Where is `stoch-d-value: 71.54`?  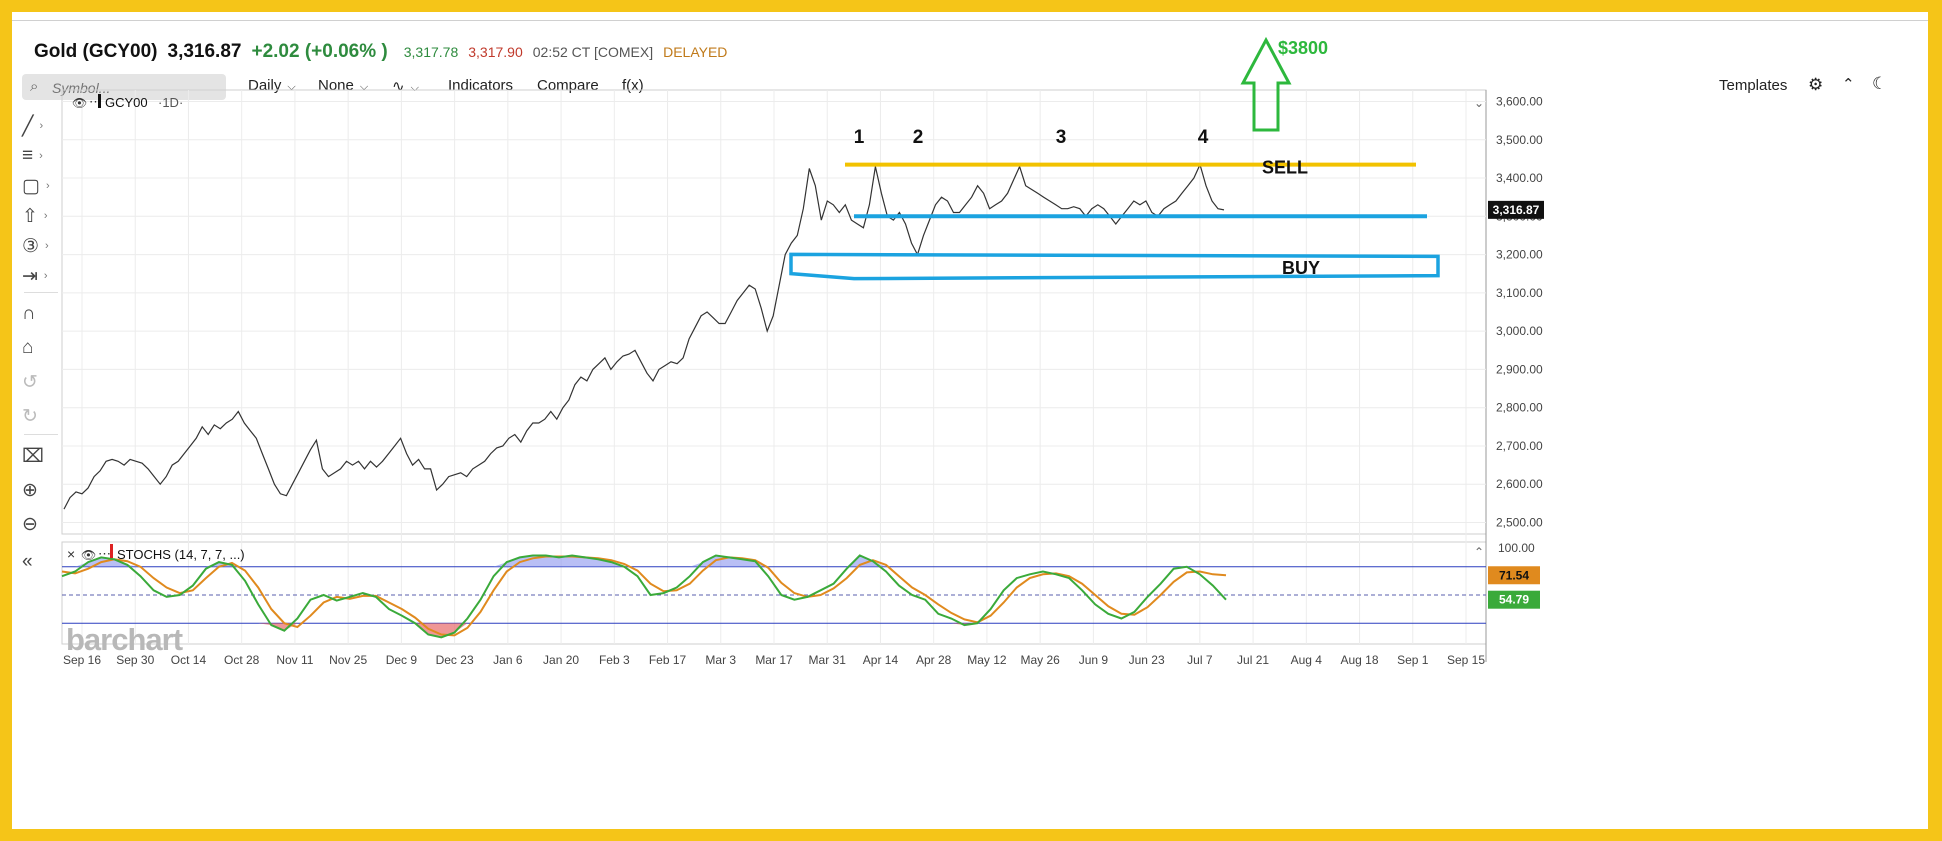
stoch-d-value: 71.54 is located at coordinates (1514, 575).